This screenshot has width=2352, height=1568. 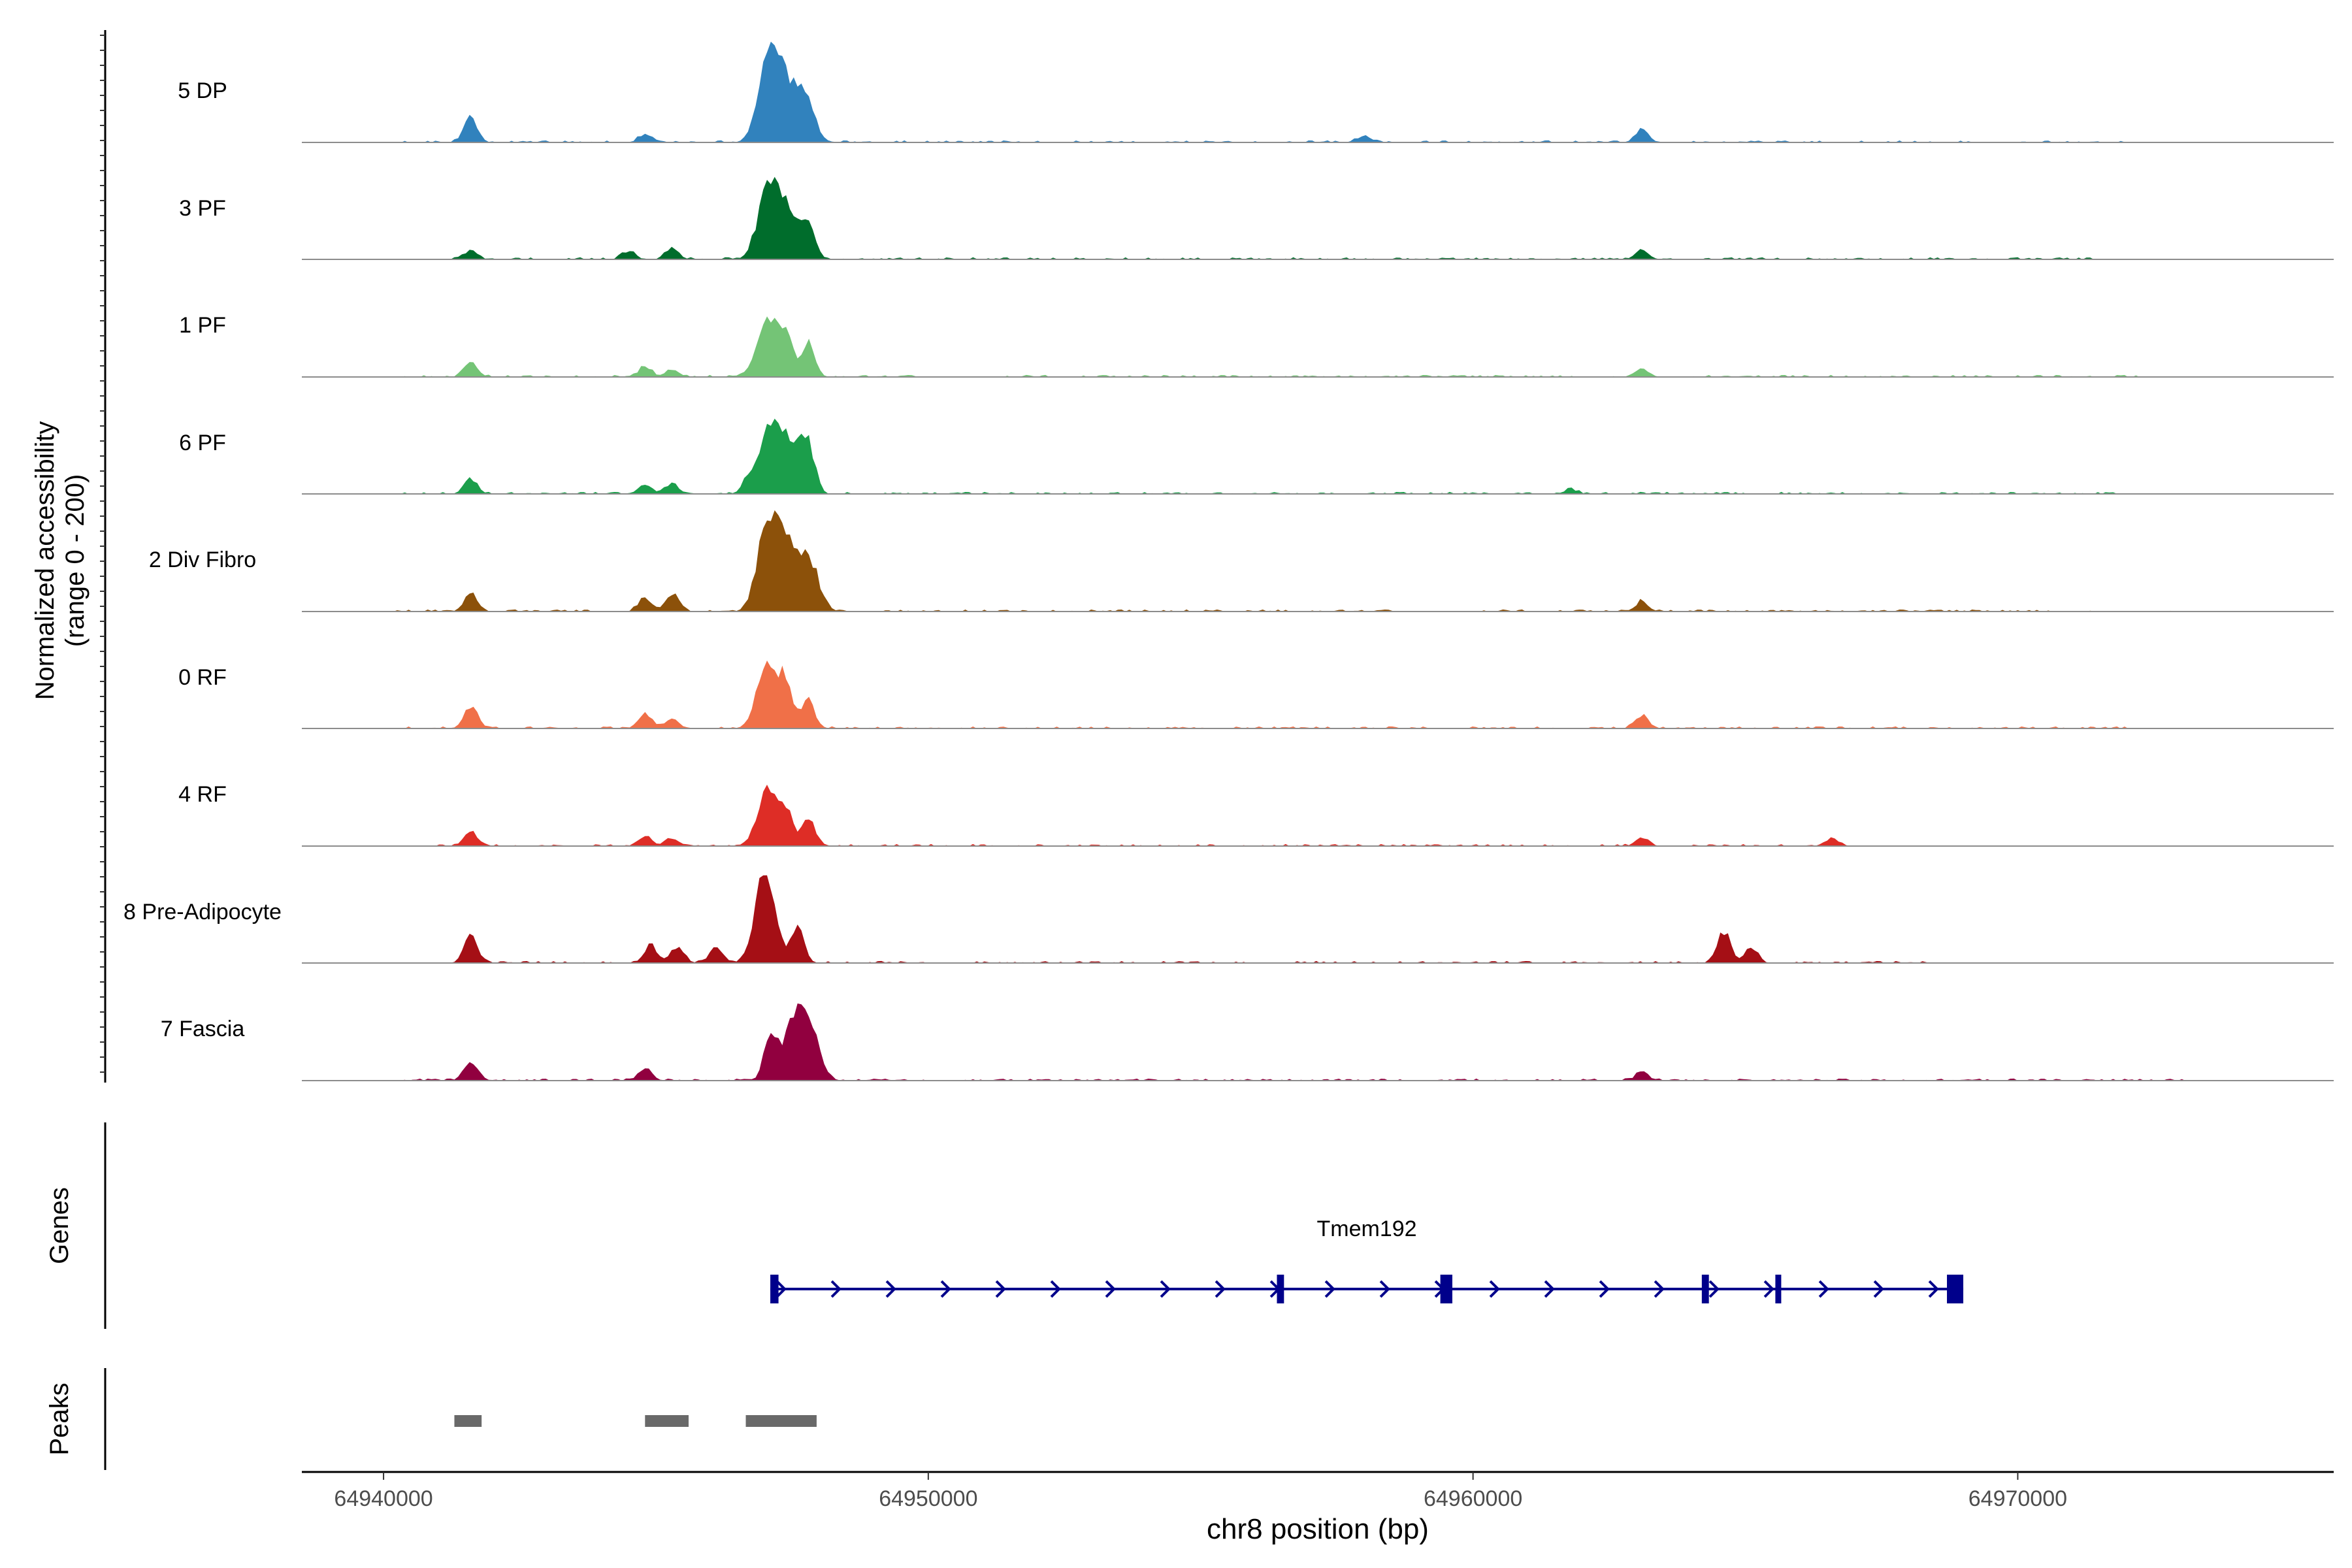 I want to click on coverage-area-4-rf, so click(x=1318, y=815).